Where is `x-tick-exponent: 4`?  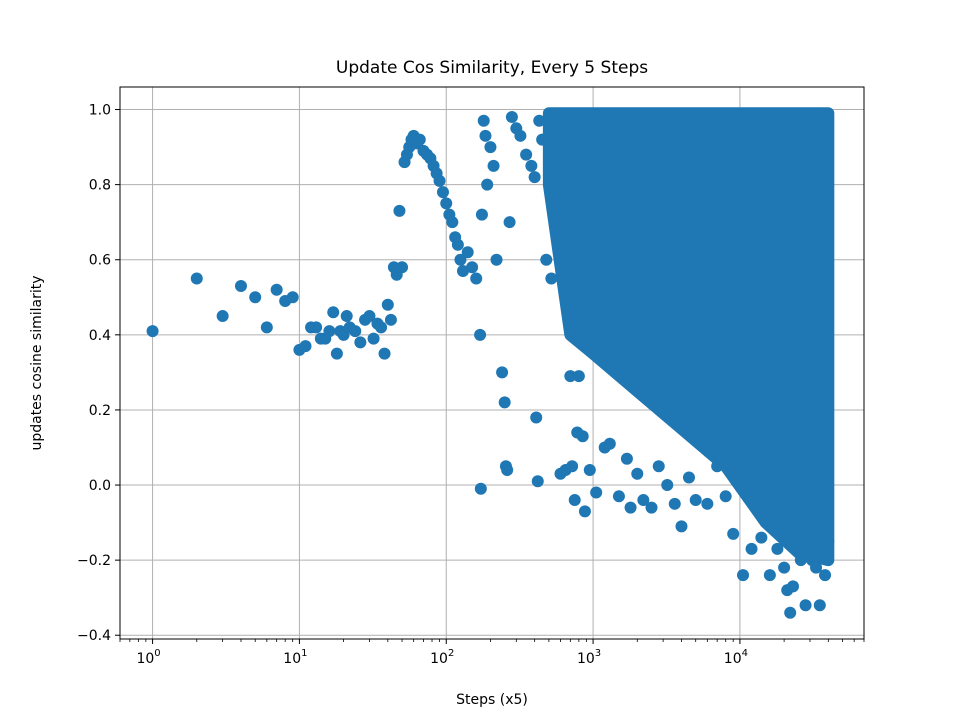
x-tick-exponent: 4 is located at coordinates (745, 653).